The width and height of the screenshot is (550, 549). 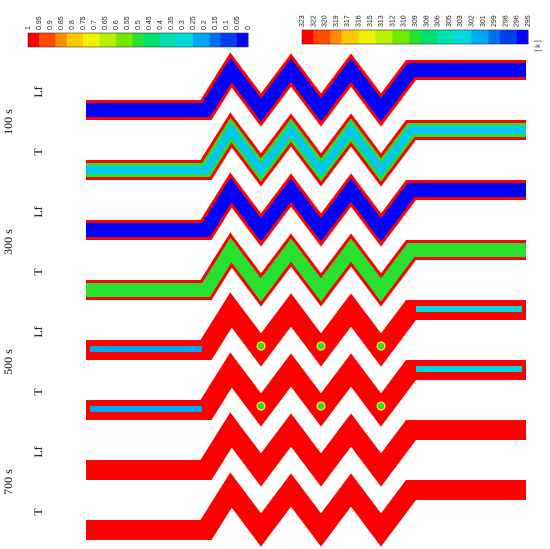 What do you see at coordinates (182, 25) in the screenshot?
I see `colorbar-tick-label: 0.3` at bounding box center [182, 25].